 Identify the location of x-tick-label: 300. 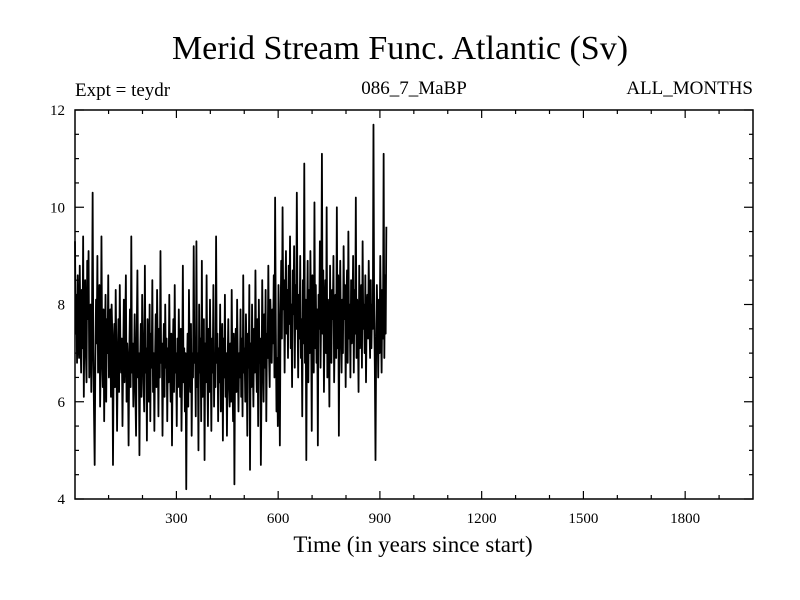
(176, 519).